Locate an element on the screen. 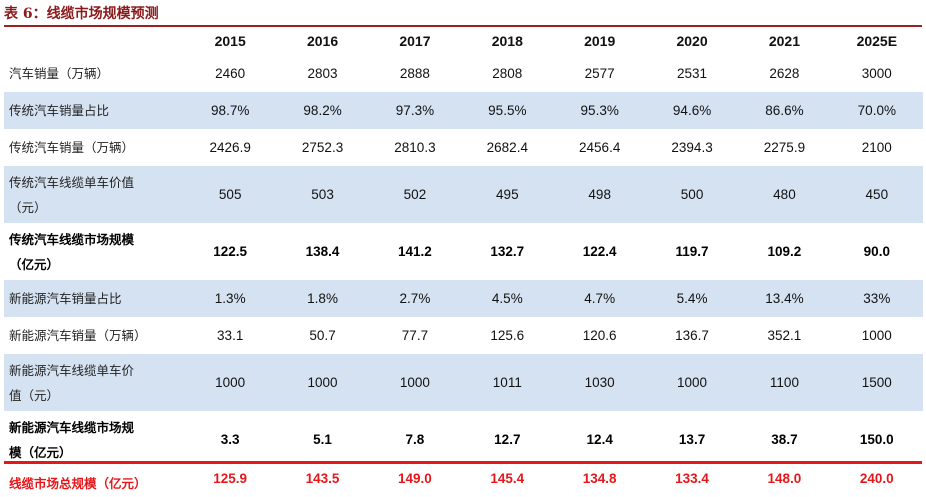 Image resolution: width=926 pixels, height=497 pixels. title-rule is located at coordinates (463, 26).